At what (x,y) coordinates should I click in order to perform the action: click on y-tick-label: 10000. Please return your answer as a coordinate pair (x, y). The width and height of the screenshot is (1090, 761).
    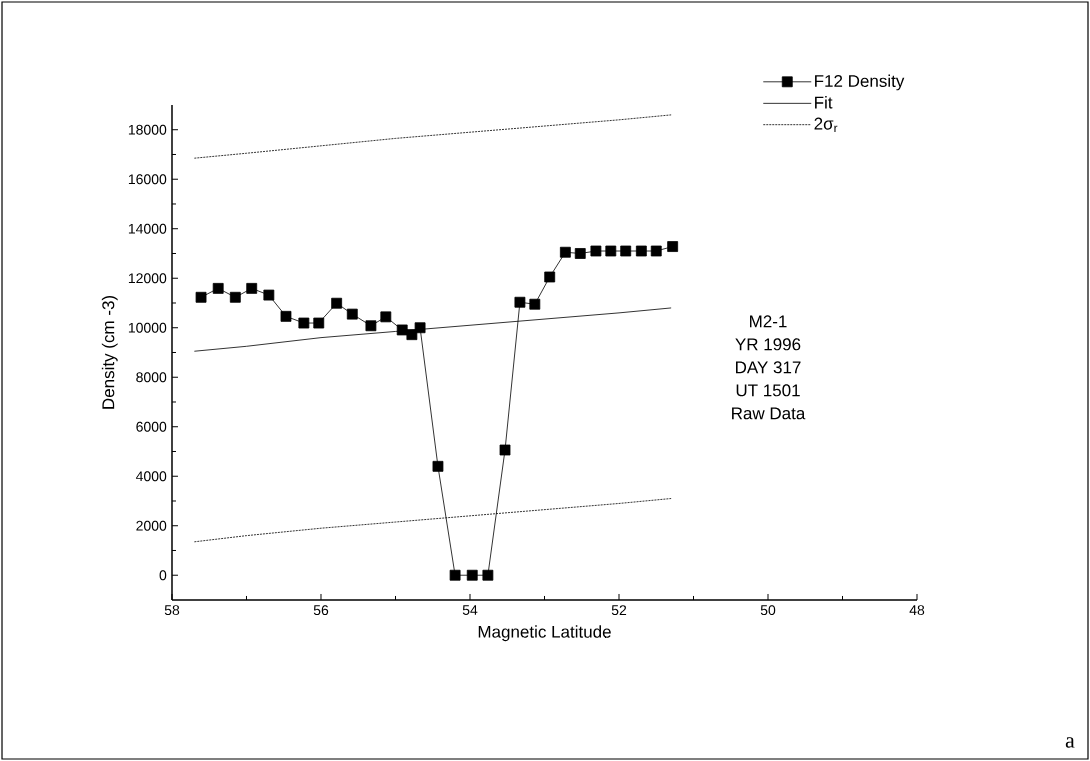
    Looking at the image, I should click on (147, 327).